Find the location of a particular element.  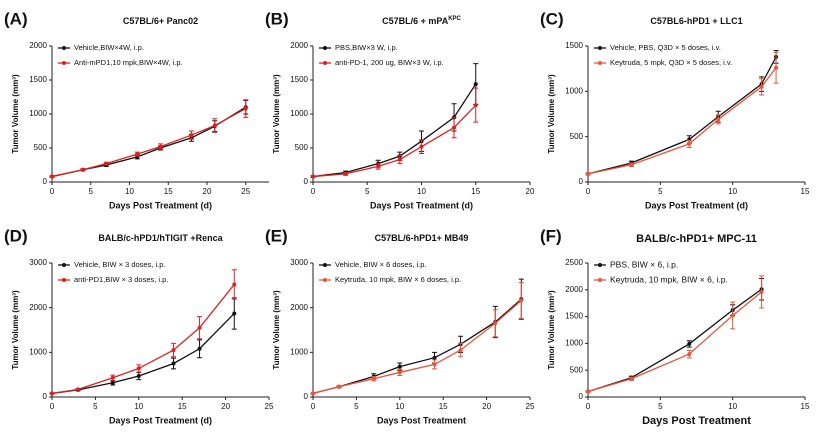

legend-label: PBS, BIW × 6, i.p. is located at coordinates (644, 264).